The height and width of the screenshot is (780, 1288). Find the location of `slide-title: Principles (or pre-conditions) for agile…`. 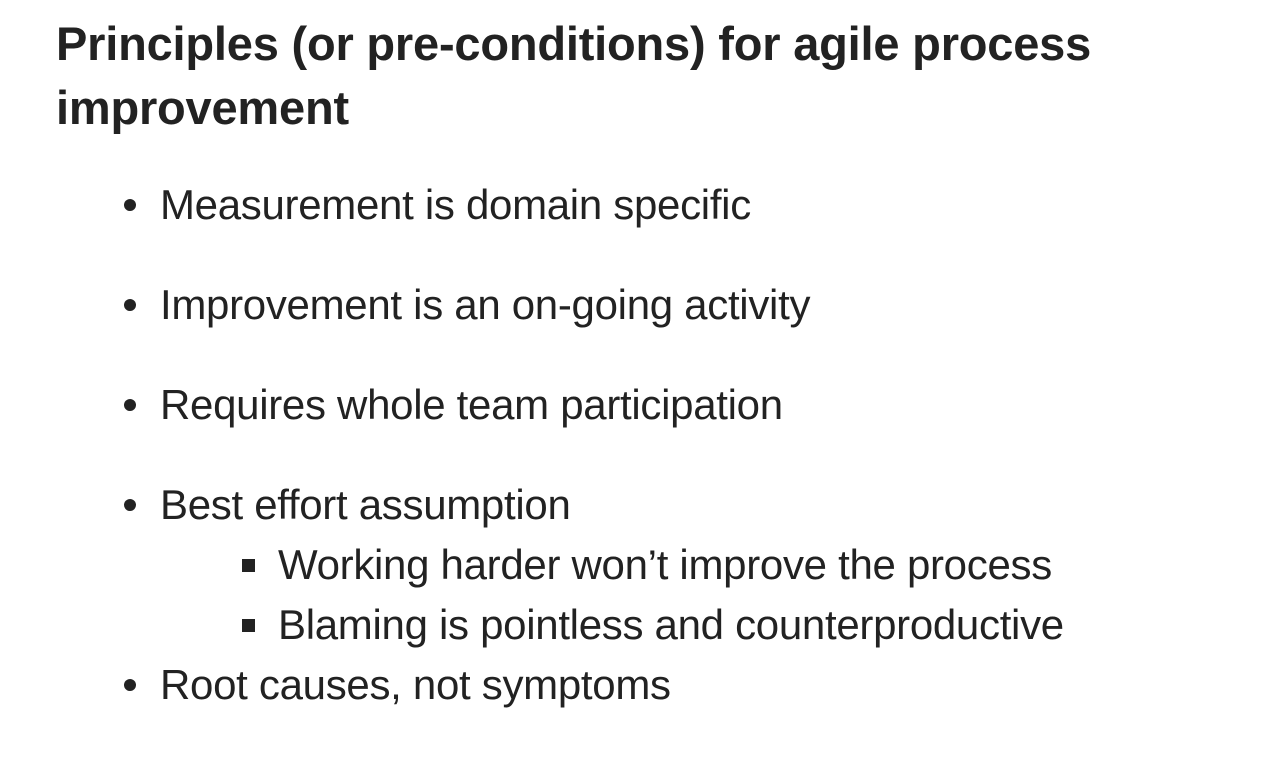

slide-title: Principles (or pre-conditions) for agile… is located at coordinates (574, 75).